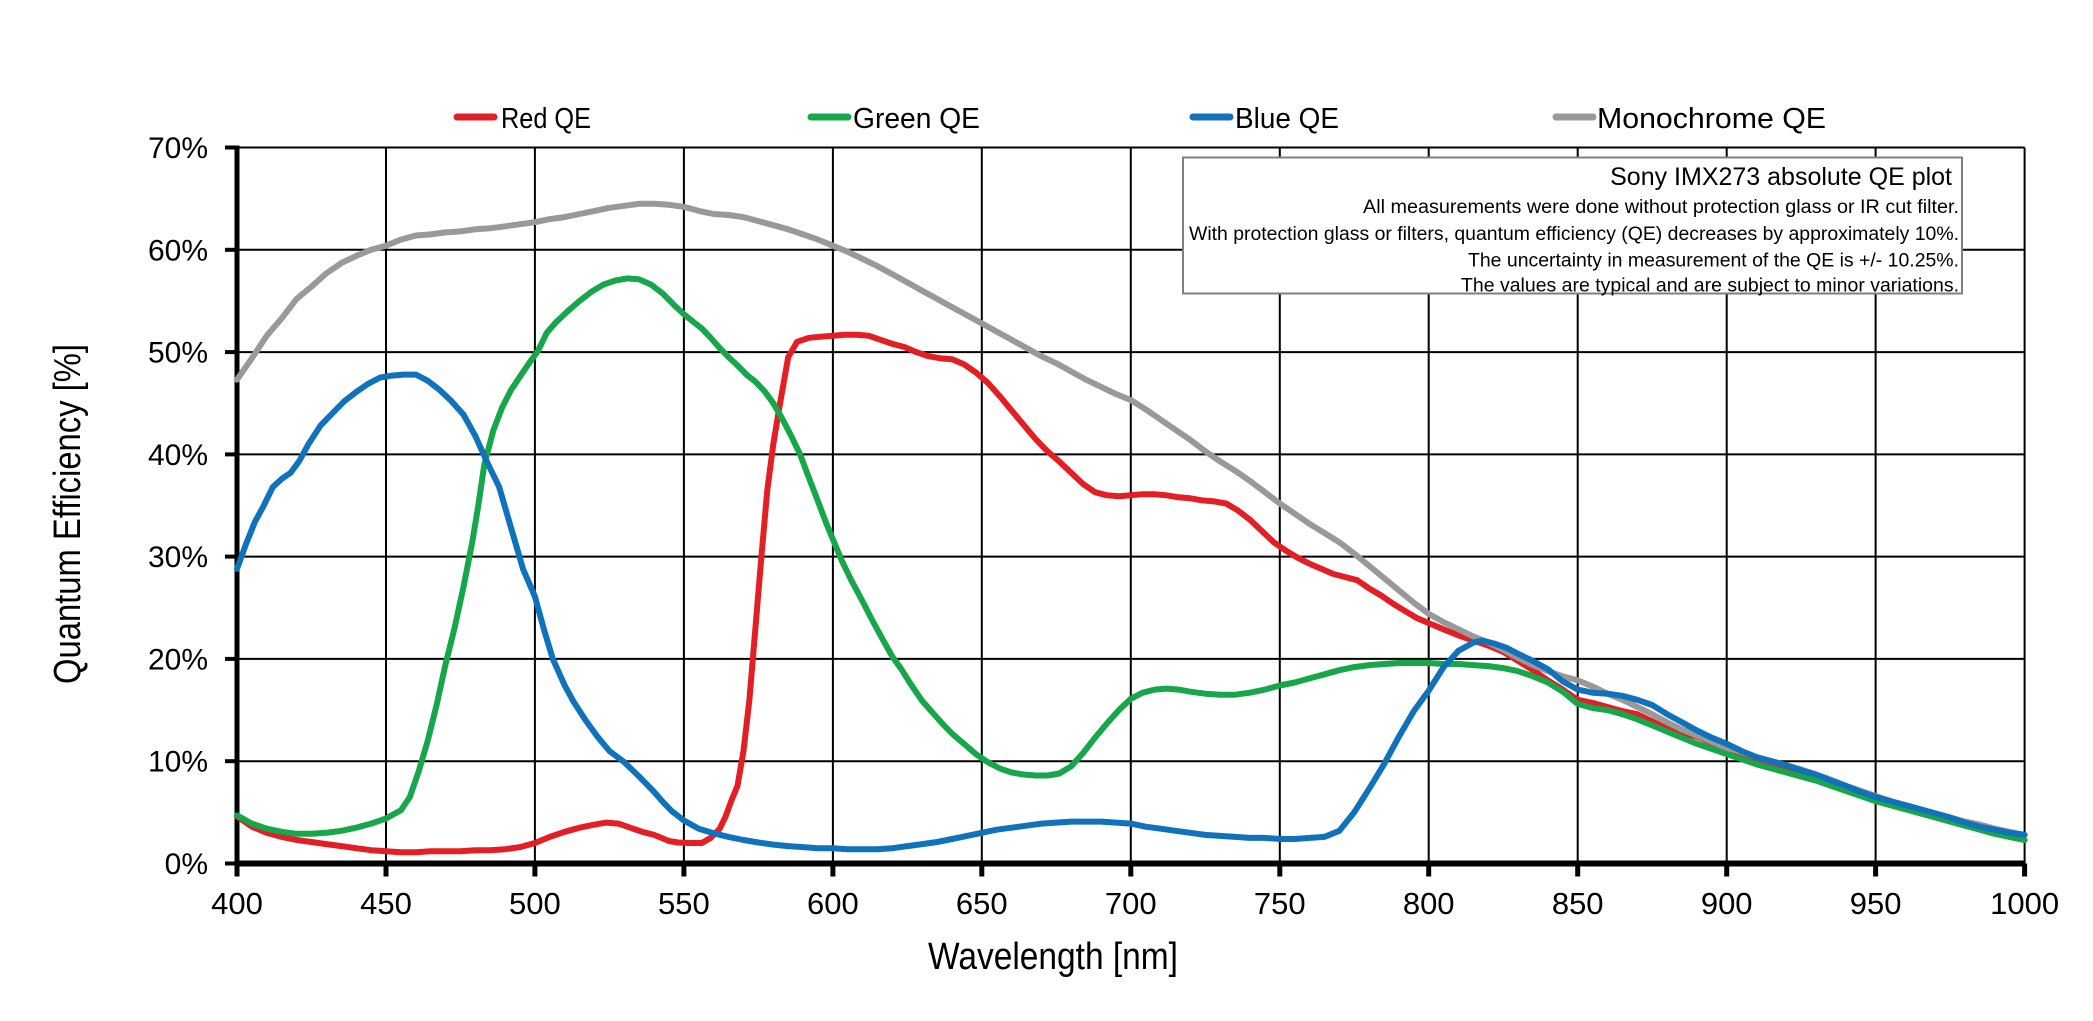  Describe the element at coordinates (178, 455) in the screenshot. I see `svg-text: 40%` at that location.